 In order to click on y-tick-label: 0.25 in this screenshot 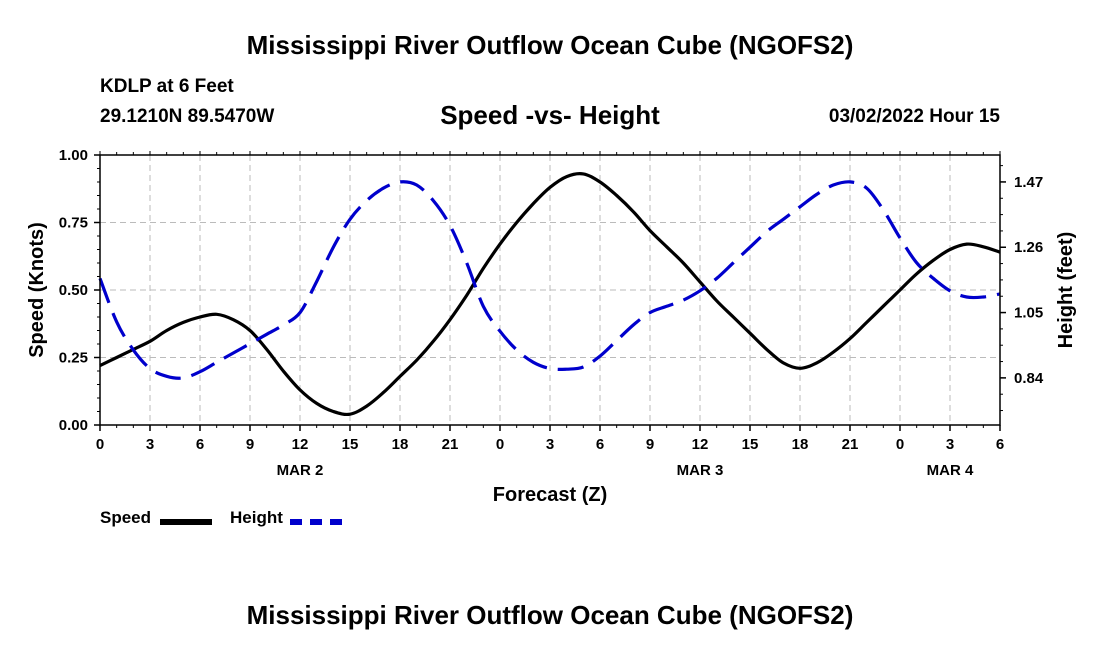, I will do `click(73, 358)`.